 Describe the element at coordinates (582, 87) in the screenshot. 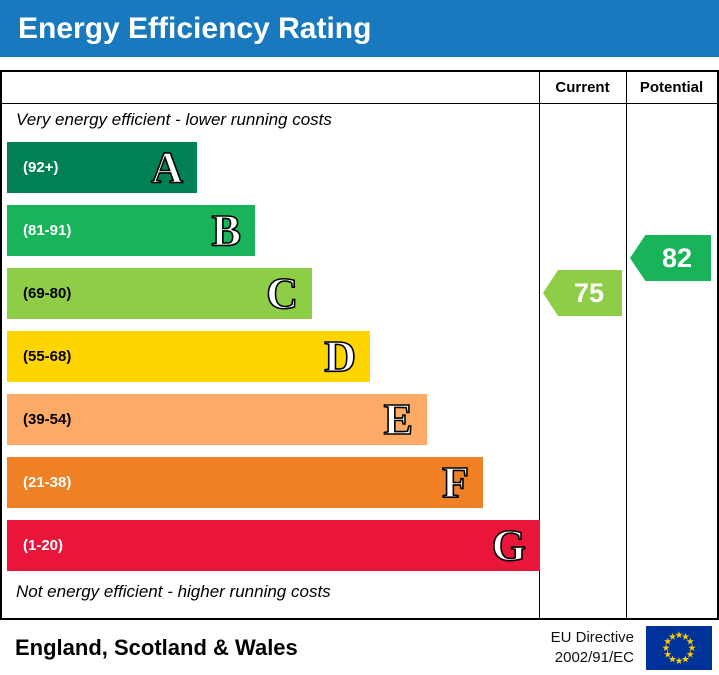

I see `current-column-header: Current` at that location.